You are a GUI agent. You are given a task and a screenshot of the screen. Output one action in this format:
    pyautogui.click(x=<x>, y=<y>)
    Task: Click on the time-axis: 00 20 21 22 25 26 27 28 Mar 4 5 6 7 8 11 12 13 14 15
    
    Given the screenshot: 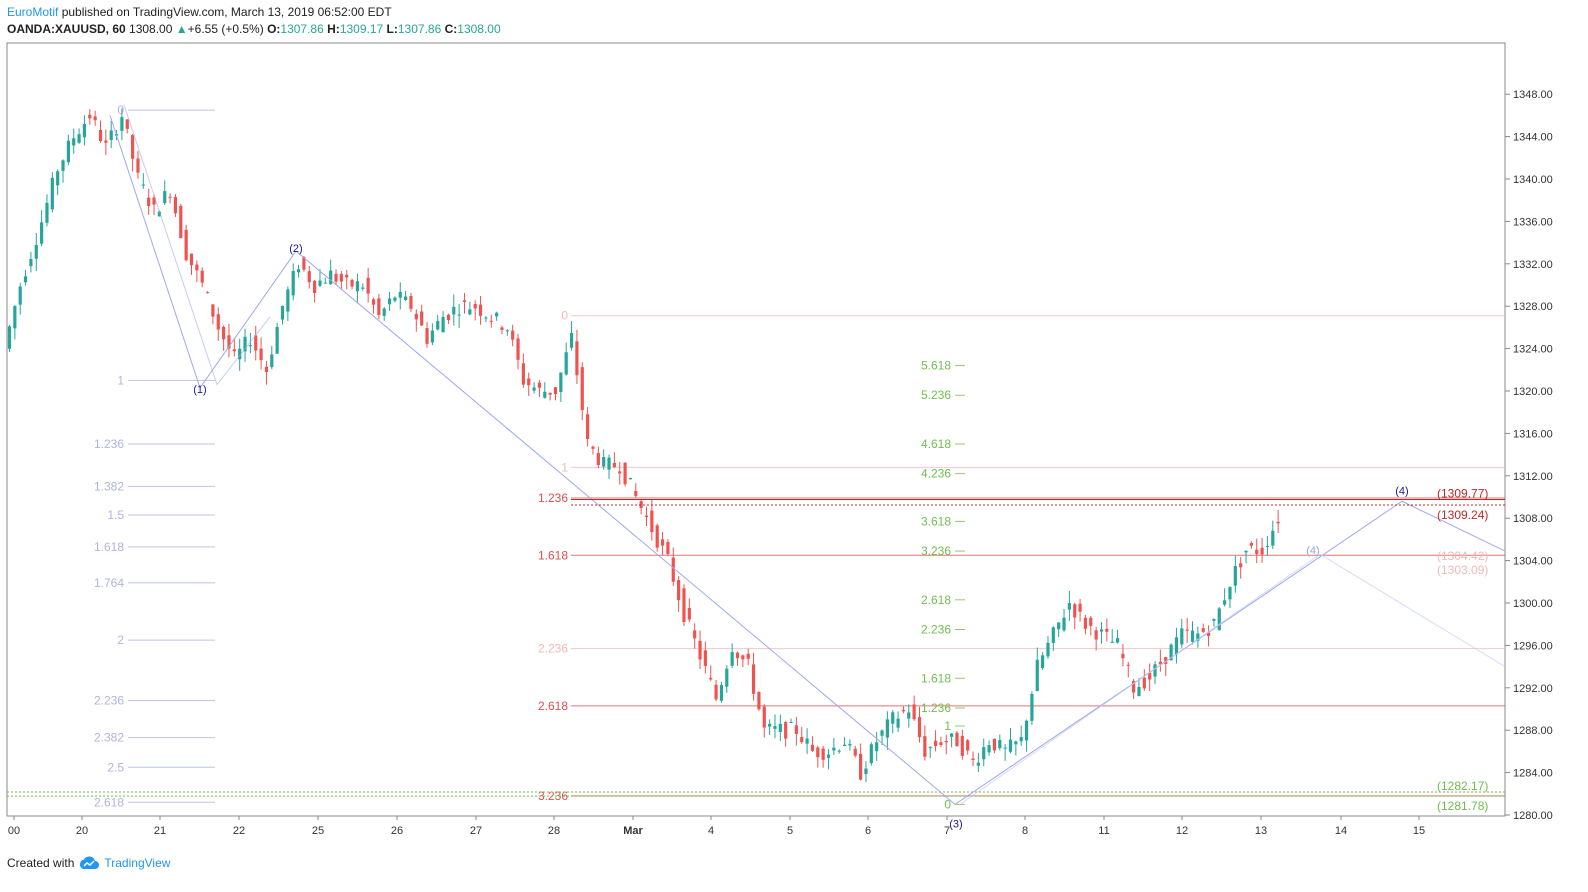 What is the action you would take?
    pyautogui.click(x=716, y=826)
    